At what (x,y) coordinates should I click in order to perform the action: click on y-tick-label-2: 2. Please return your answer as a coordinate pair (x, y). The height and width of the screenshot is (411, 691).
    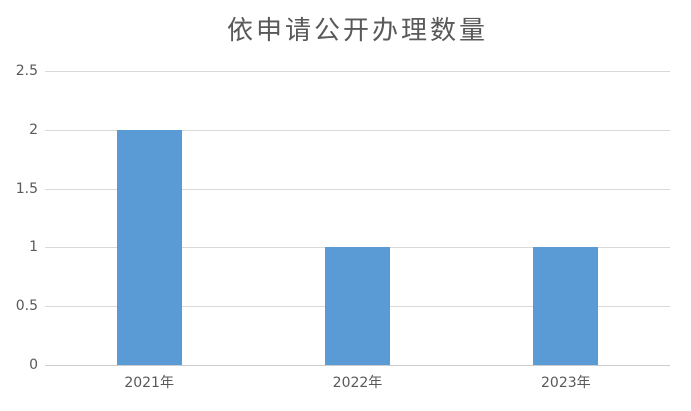
    Looking at the image, I should click on (33, 129).